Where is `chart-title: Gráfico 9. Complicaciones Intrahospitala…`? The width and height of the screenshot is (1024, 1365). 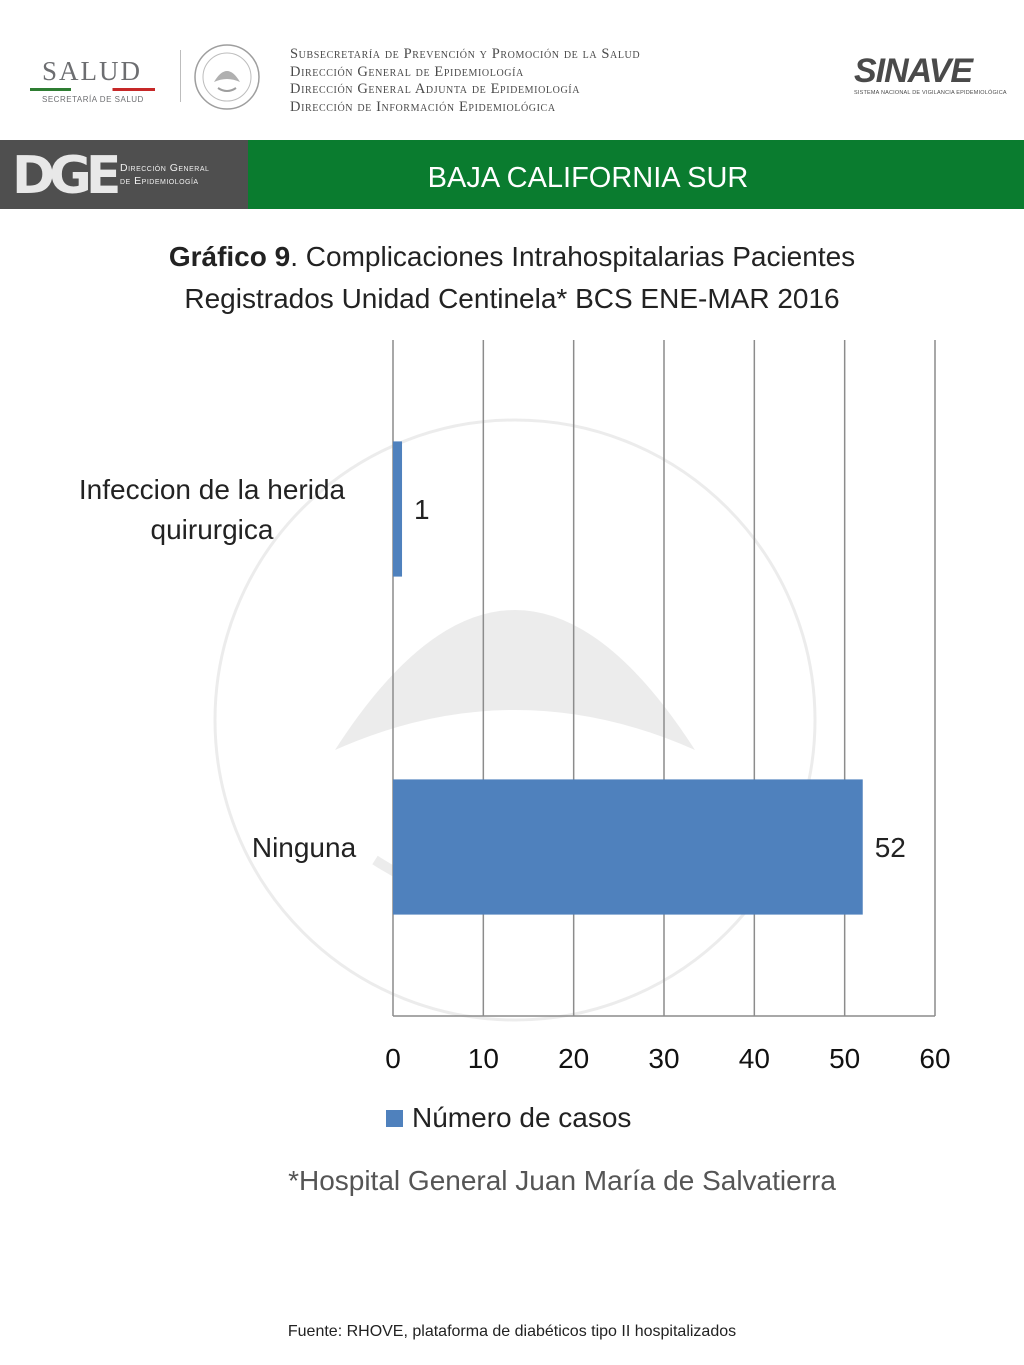
chart-title: Gráfico 9. Complicaciones Intrahospitala… is located at coordinates (512, 278).